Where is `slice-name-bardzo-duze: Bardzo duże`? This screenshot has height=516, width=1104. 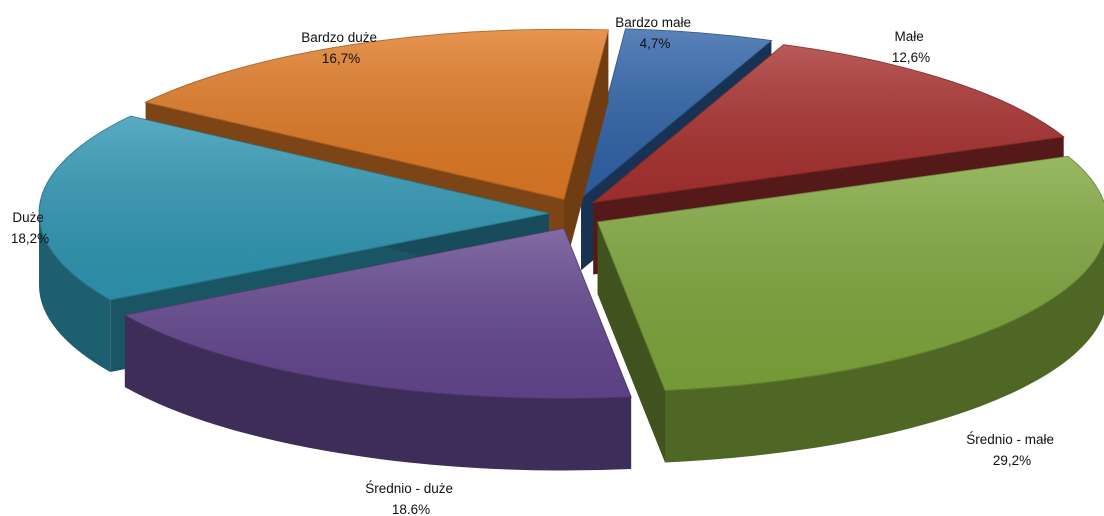
slice-name-bardzo-duze: Bardzo duże is located at coordinates (339, 37).